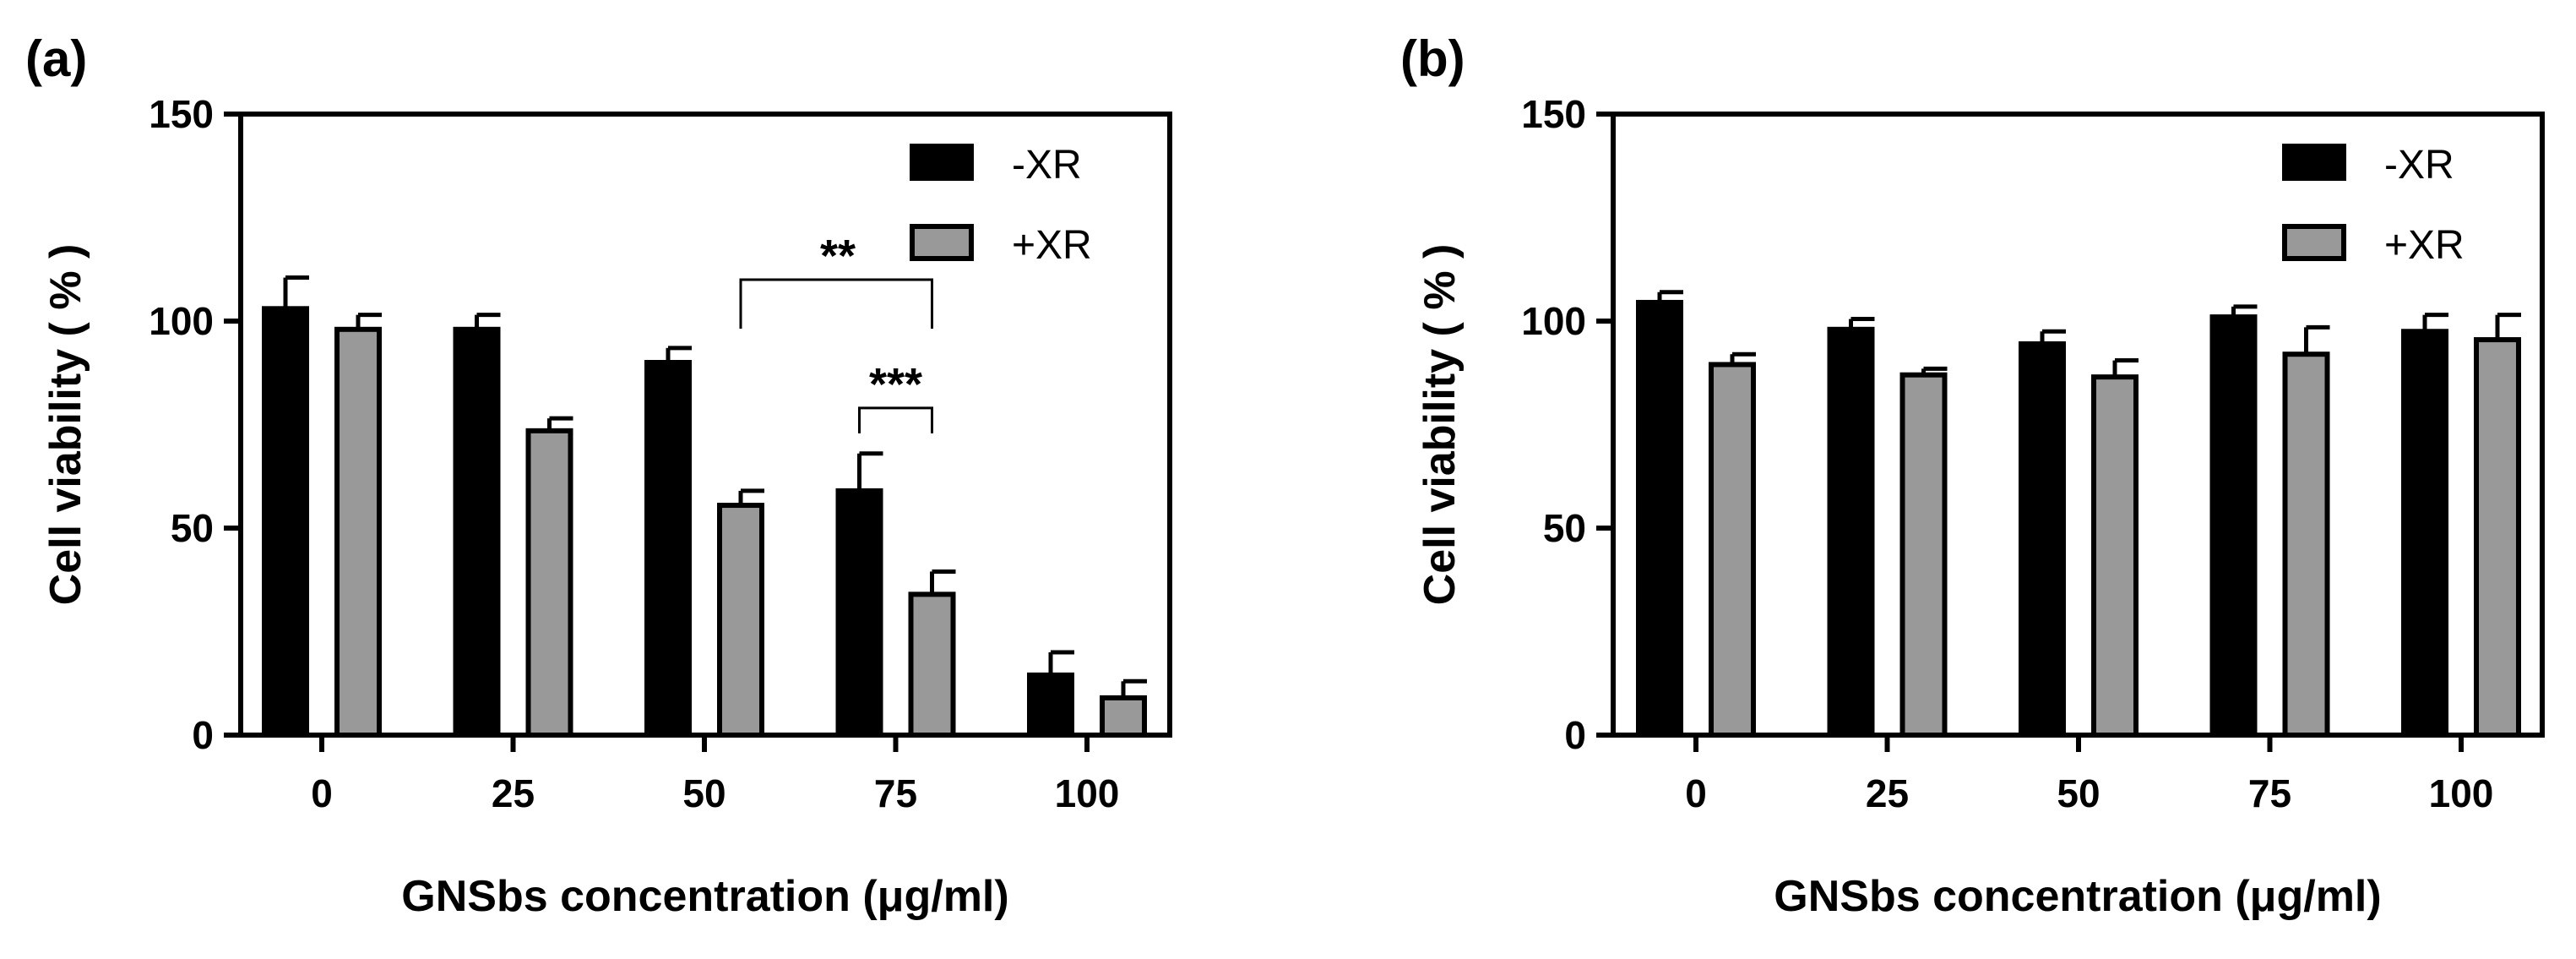 This screenshot has width=2576, height=959. Describe the element at coordinates (895, 384) in the screenshot. I see `significance-label: ***` at that location.